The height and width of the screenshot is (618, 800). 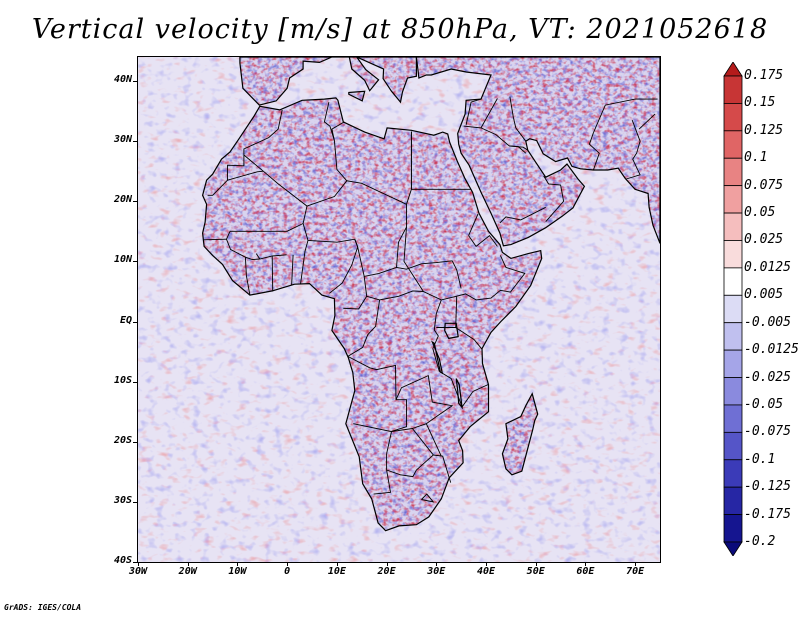 What do you see at coordinates (125, 320) in the screenshot?
I see `lat-tick-label: EQ` at bounding box center [125, 320].